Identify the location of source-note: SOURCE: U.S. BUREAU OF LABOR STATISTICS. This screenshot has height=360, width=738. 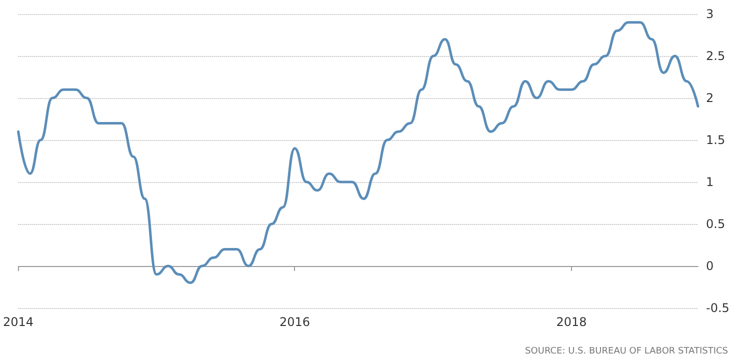
(626, 351).